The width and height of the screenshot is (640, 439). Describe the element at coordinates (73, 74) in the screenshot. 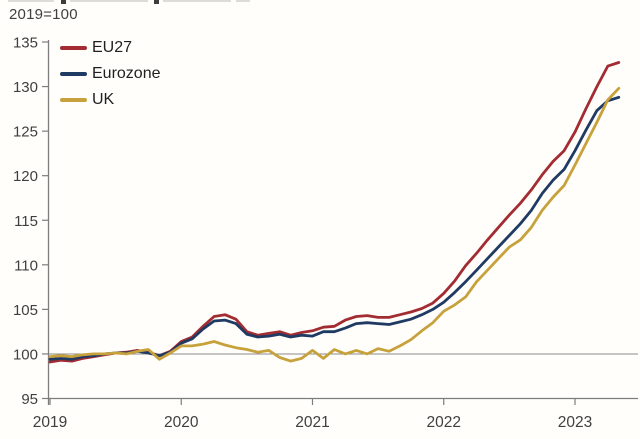

I see `eurozone-line-swatch` at that location.